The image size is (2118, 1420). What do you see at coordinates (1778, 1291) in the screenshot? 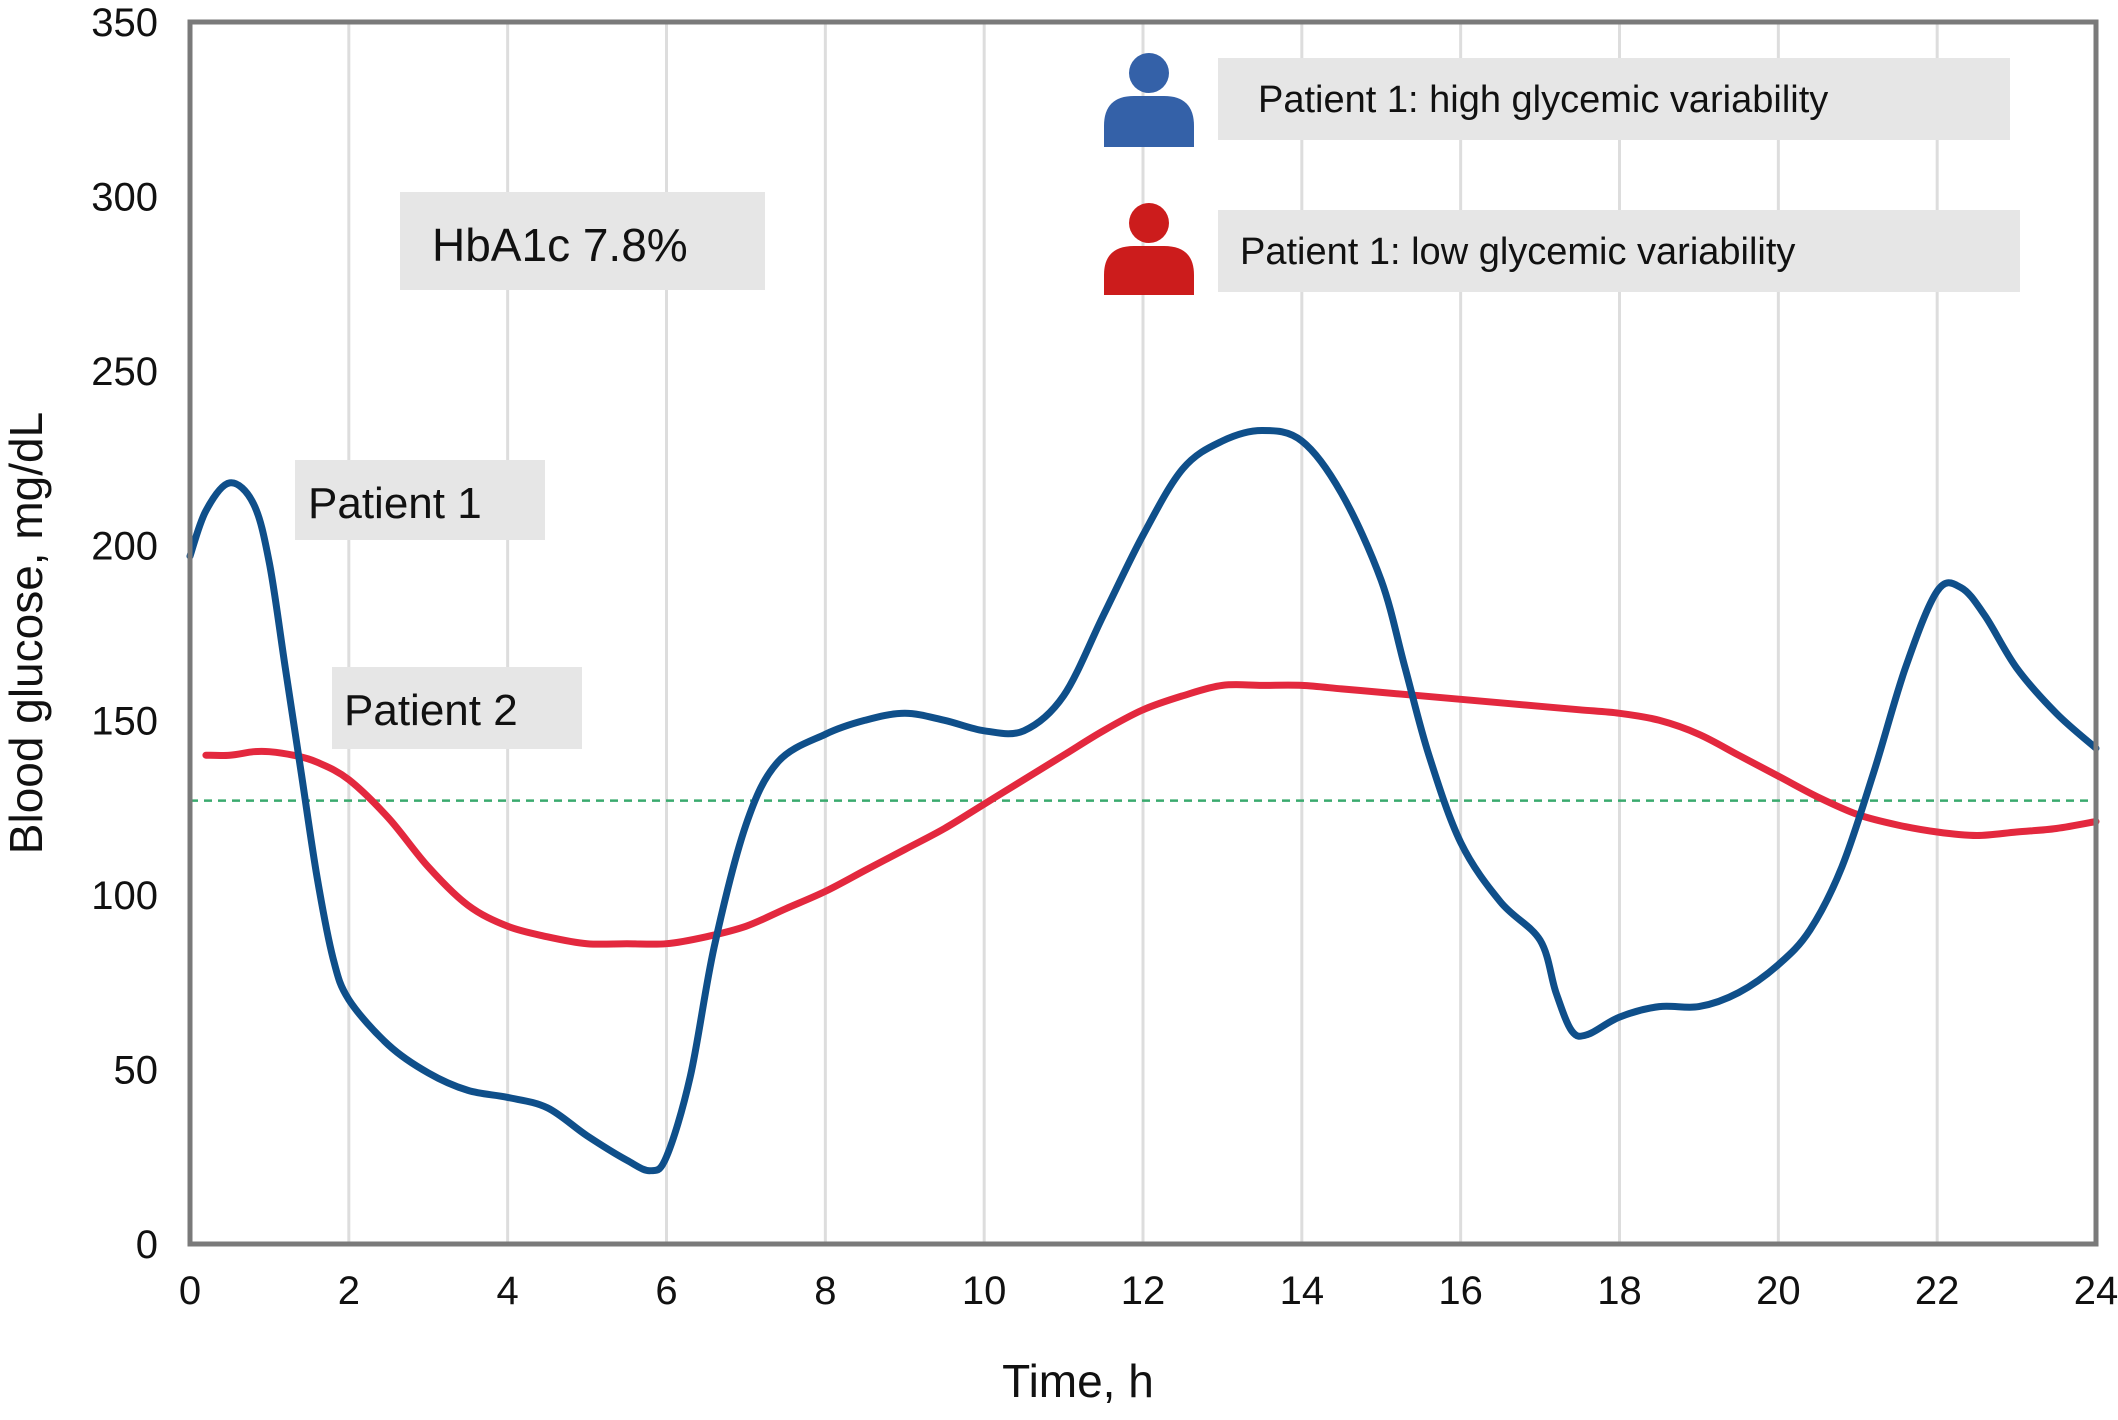
I see `x-tick-label: 20` at bounding box center [1778, 1291].